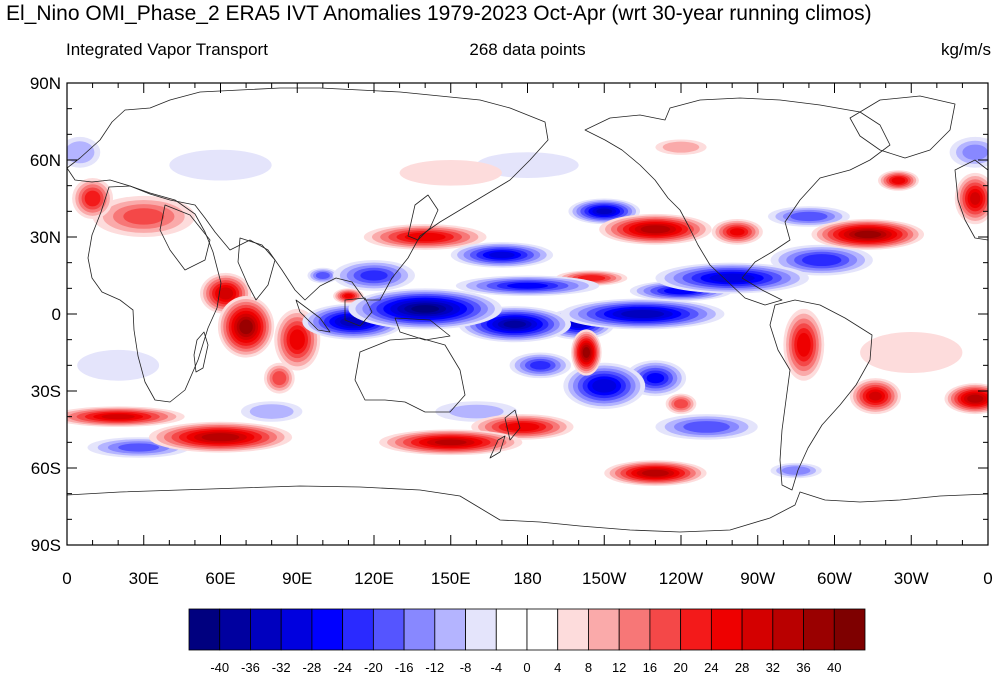 Image resolution: width=1005 pixels, height=676 pixels. Describe the element at coordinates (911, 578) in the screenshot. I see `x-tick-label: 30W` at that location.